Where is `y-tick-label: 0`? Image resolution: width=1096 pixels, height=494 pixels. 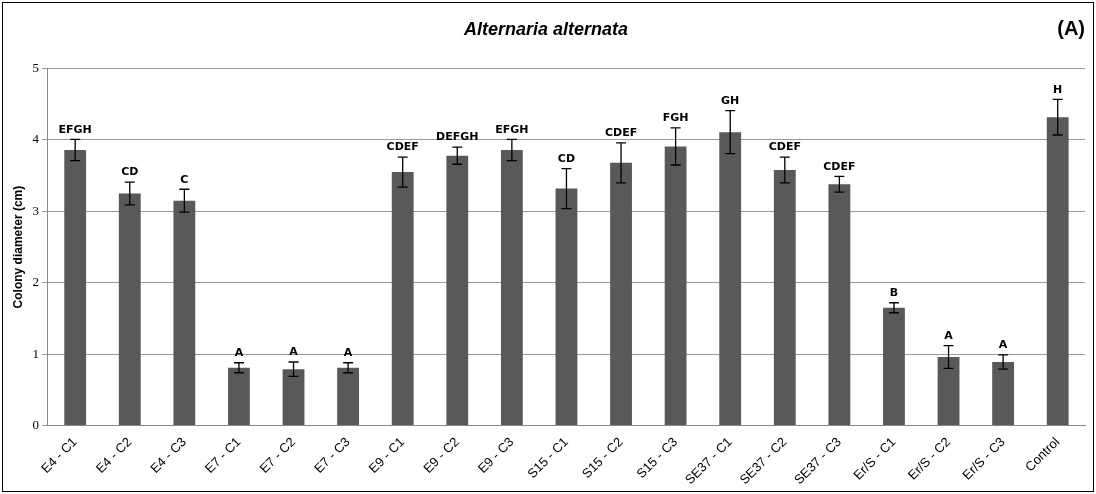
y-tick-label: 0 is located at coordinates (35, 424).